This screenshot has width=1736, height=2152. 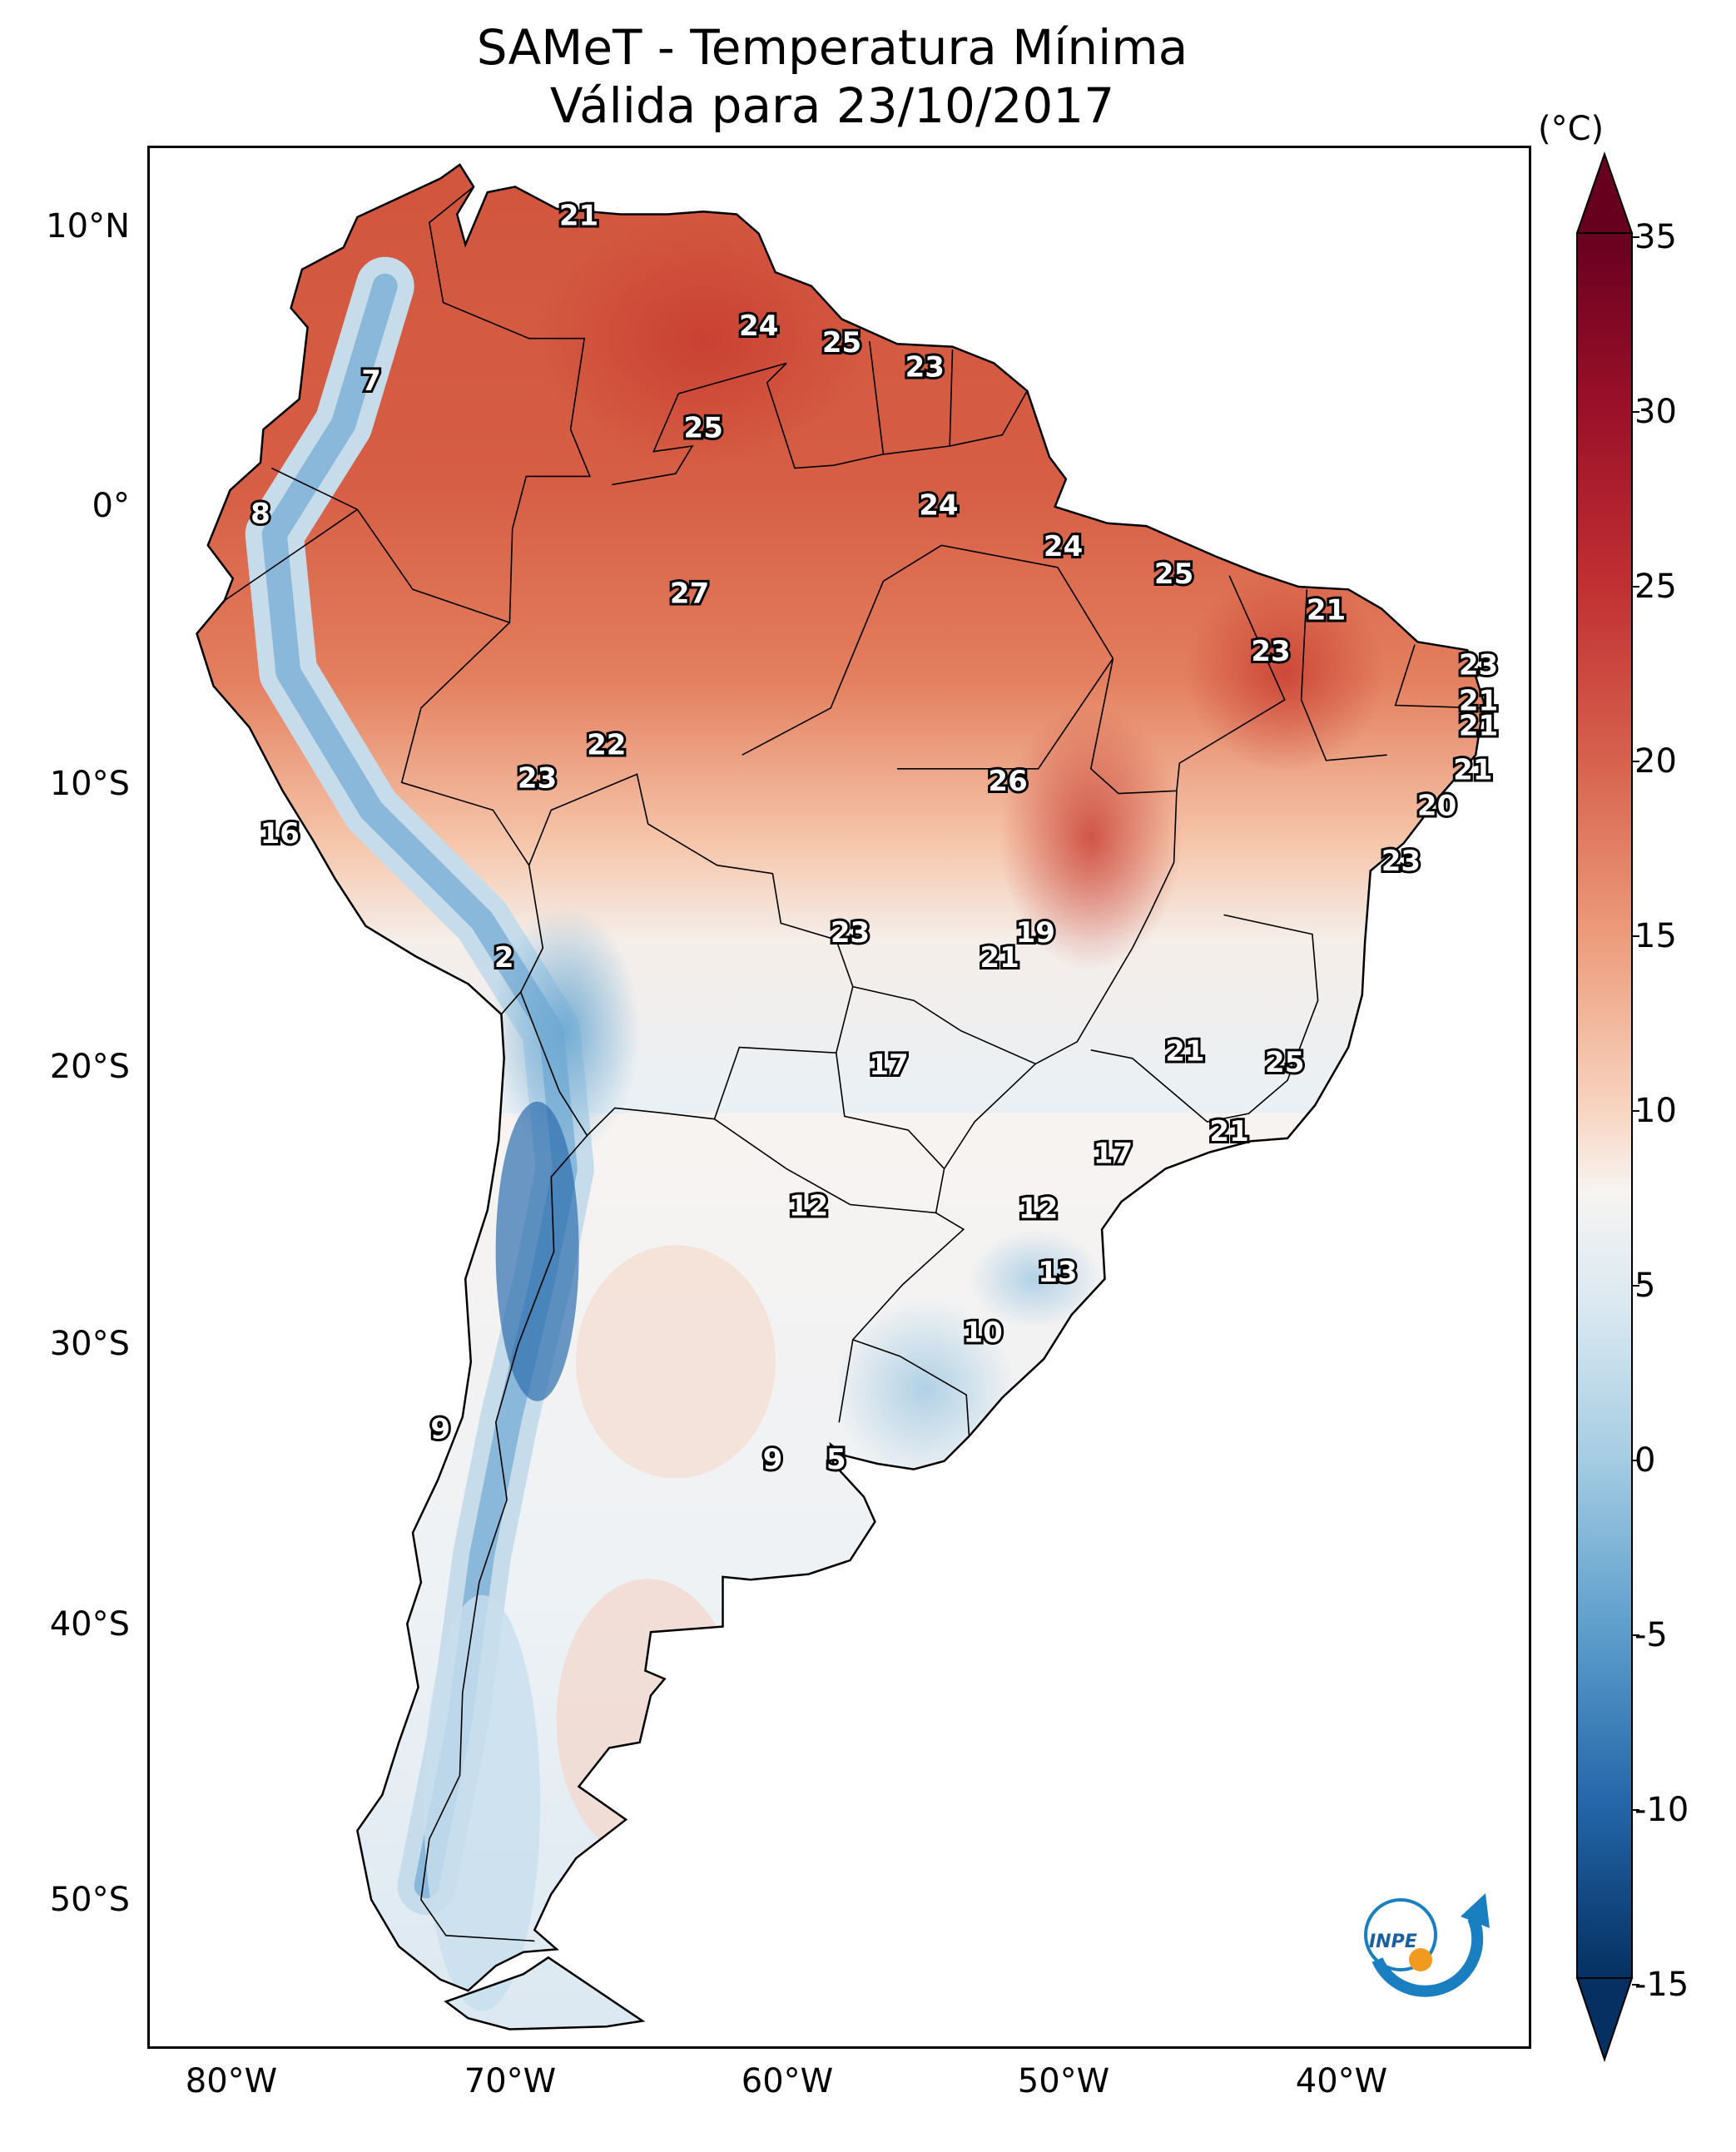 What do you see at coordinates (832, 47) in the screenshot?
I see `title-line-1: SAMeT - Temperatura Mínima` at bounding box center [832, 47].